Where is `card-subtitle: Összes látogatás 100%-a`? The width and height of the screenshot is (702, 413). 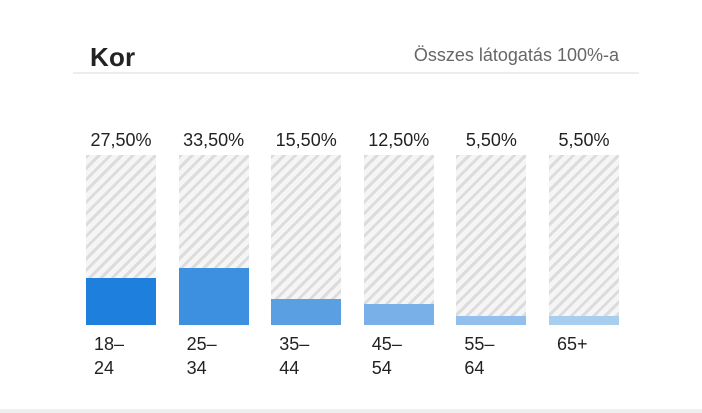
card-subtitle: Összes látogatás 100%-a is located at coordinates (516, 55).